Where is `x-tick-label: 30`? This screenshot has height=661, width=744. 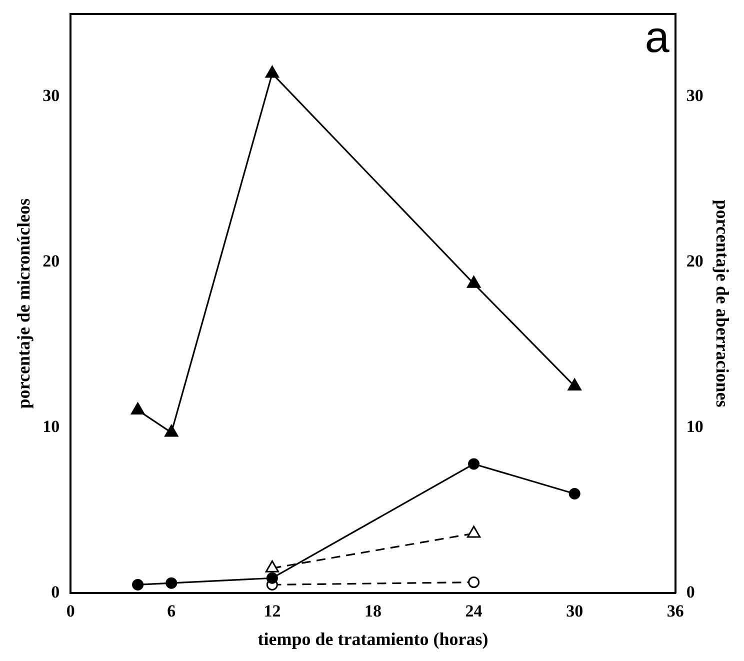
x-tick-label: 30 is located at coordinates (575, 611).